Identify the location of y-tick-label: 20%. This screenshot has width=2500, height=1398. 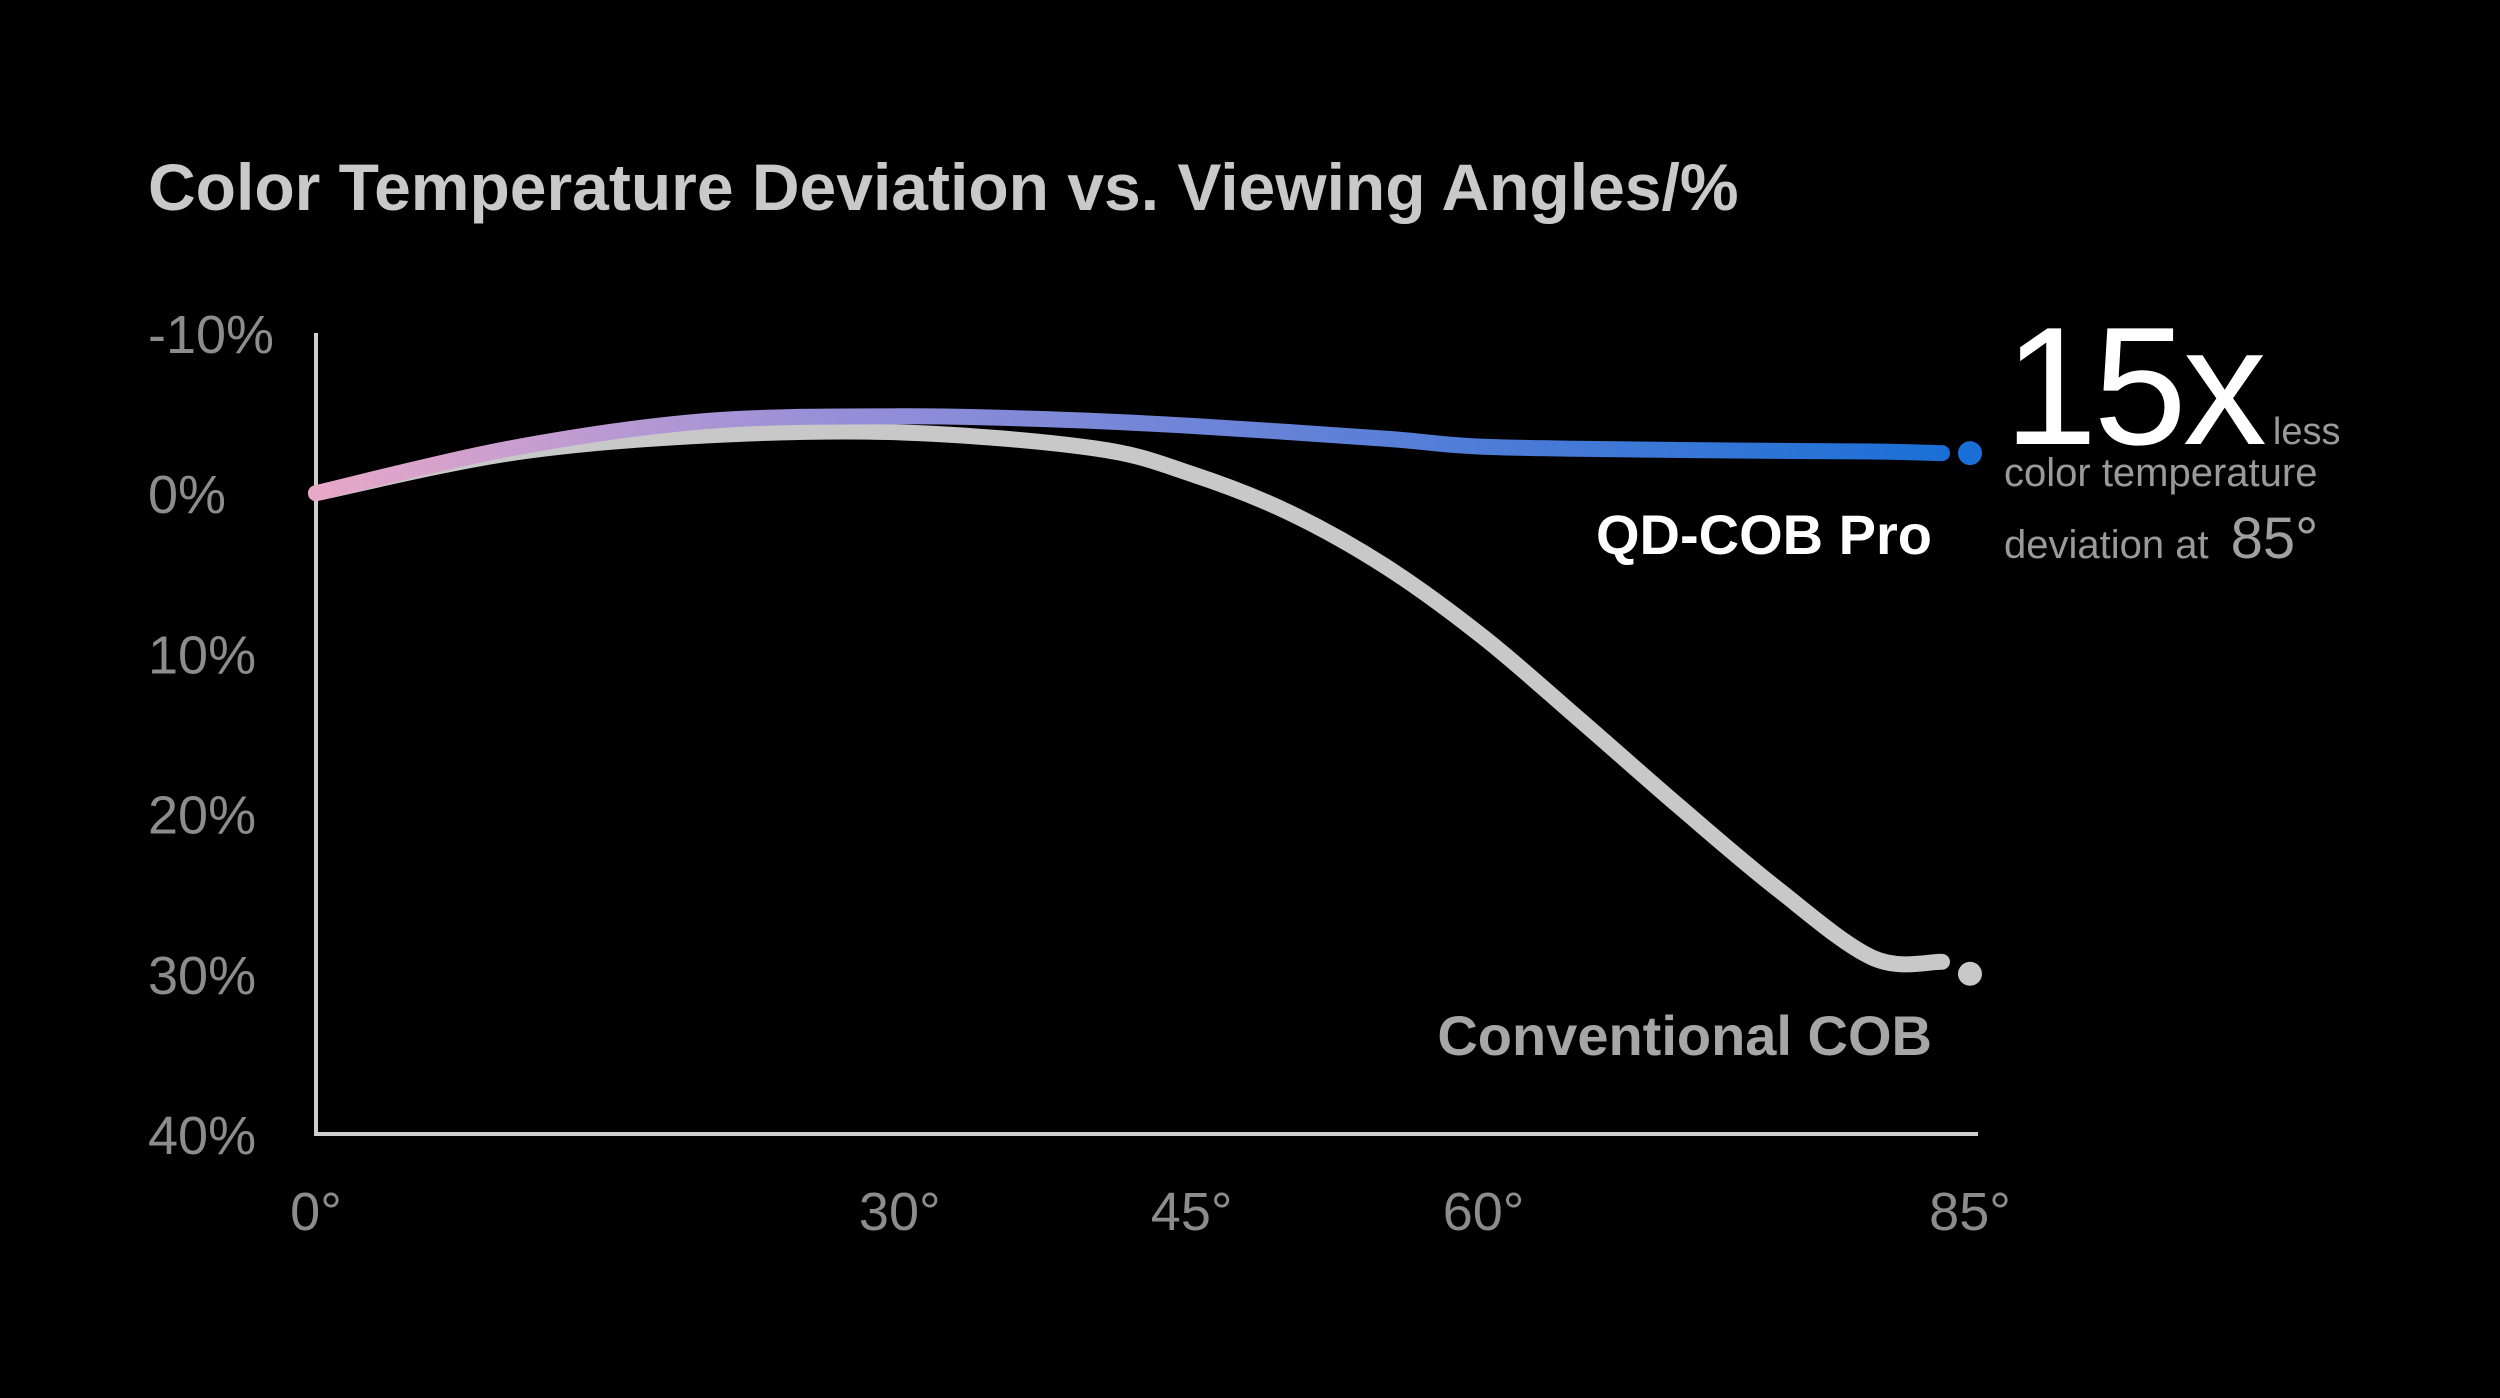
(202, 816).